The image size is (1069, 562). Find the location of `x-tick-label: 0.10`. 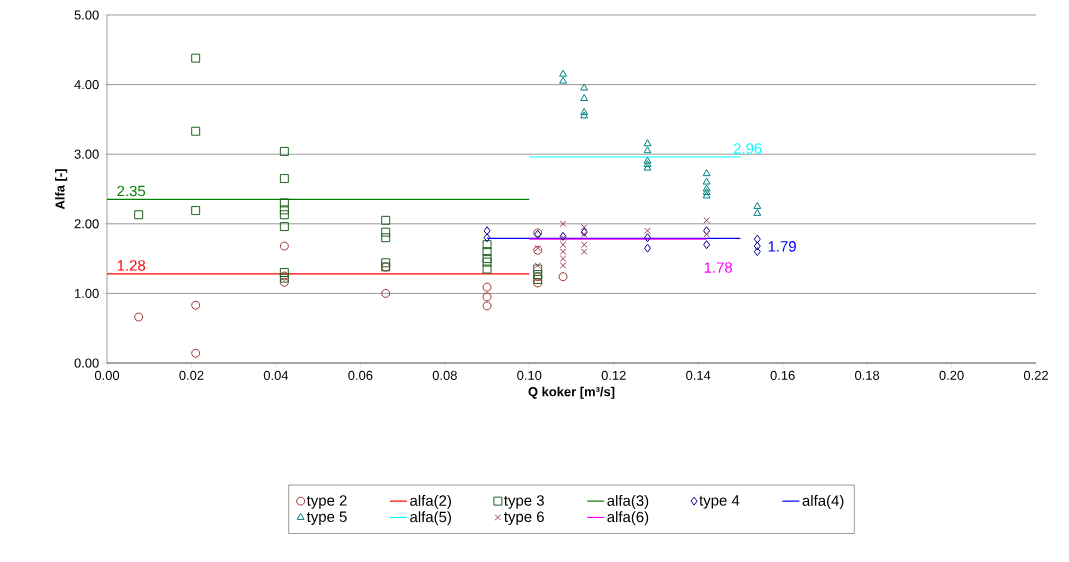

x-tick-label: 0.10 is located at coordinates (529, 375).